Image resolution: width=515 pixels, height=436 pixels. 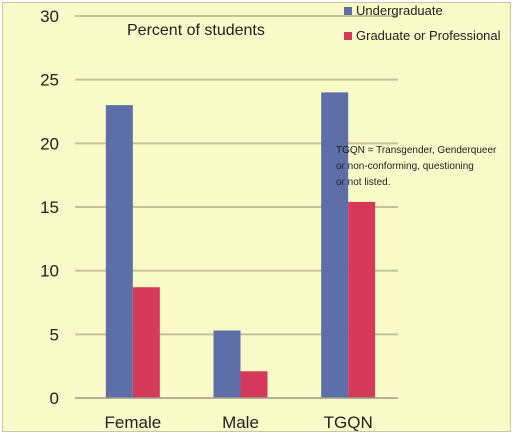 What do you see at coordinates (405, 166) in the screenshot?
I see `annotation-line: or non-conforming, questioning` at bounding box center [405, 166].